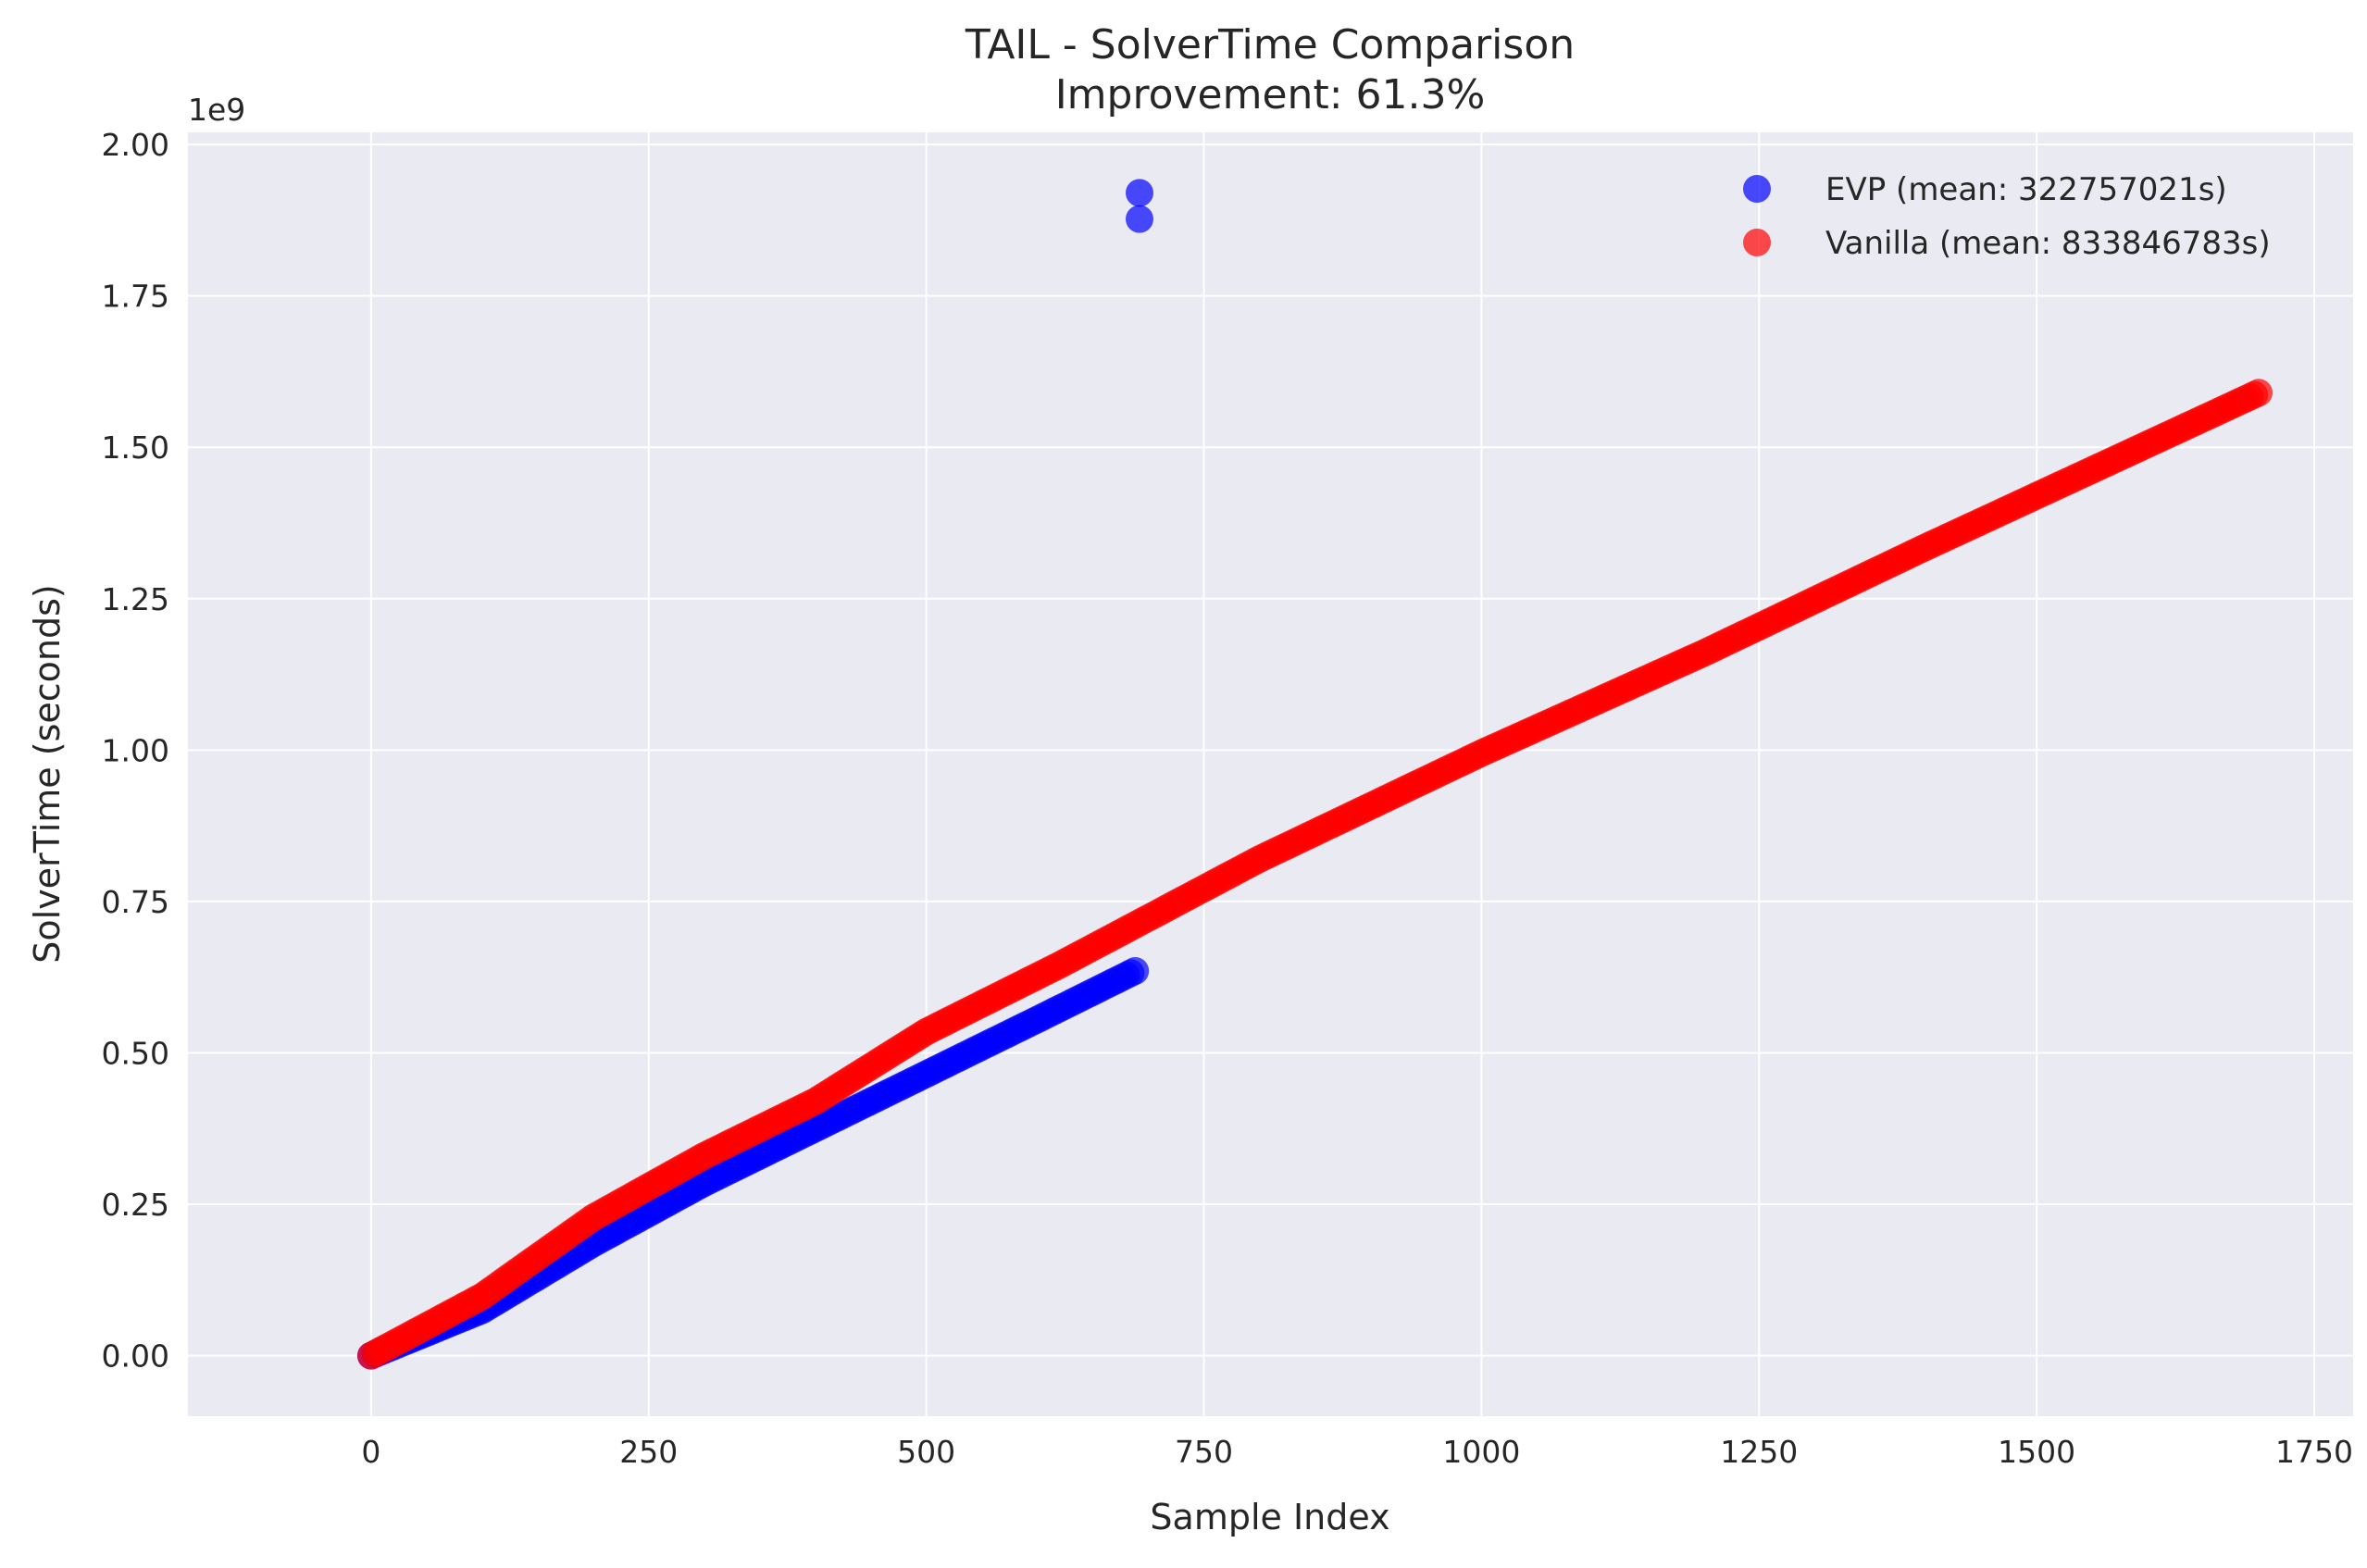  I want to click on y-tick-label: 1.75, so click(136, 297).